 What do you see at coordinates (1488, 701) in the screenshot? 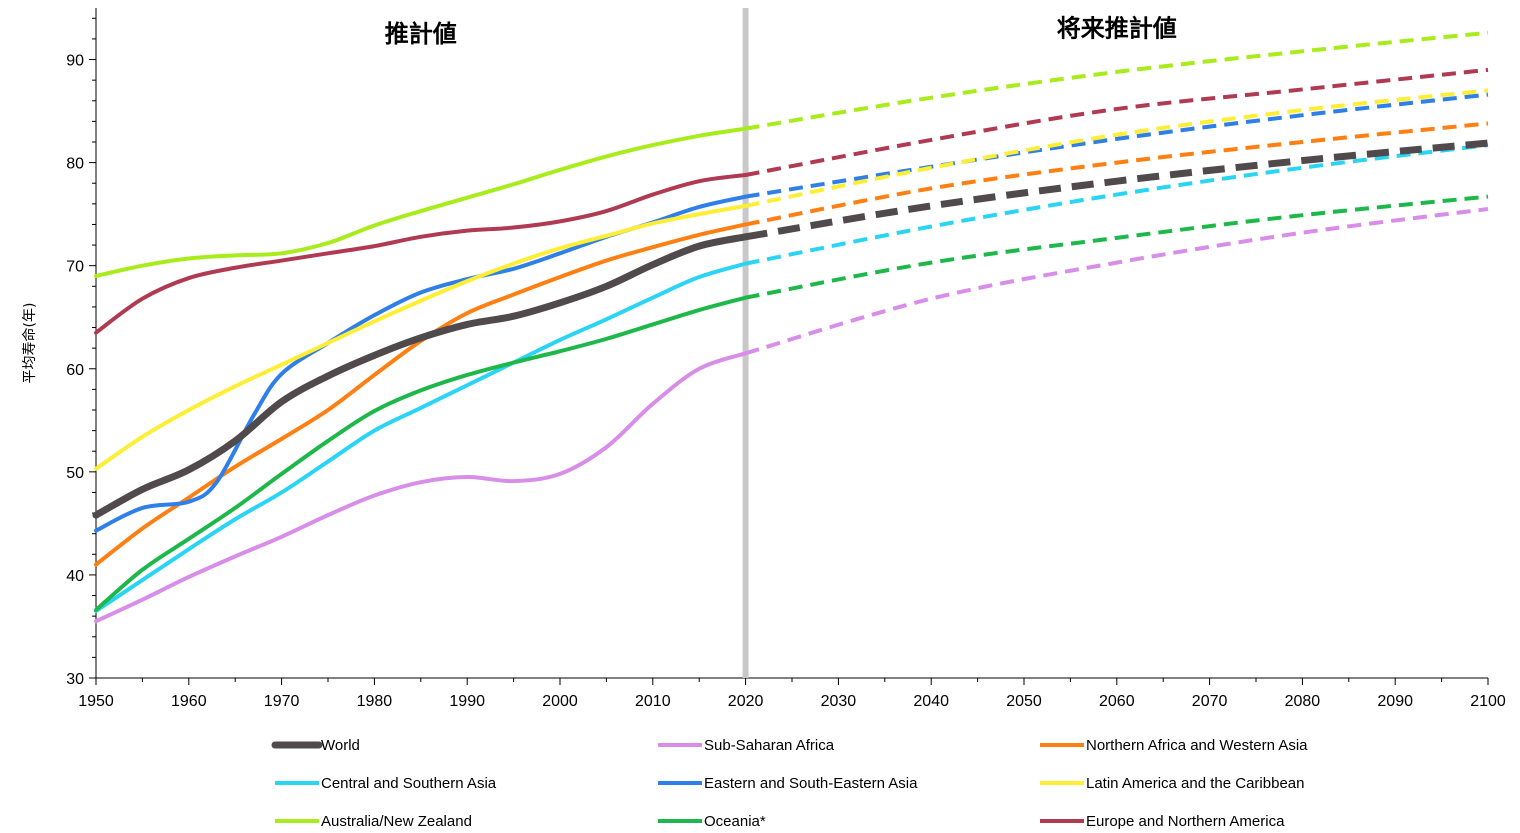
I see `x-tick-label: 2100` at bounding box center [1488, 701].